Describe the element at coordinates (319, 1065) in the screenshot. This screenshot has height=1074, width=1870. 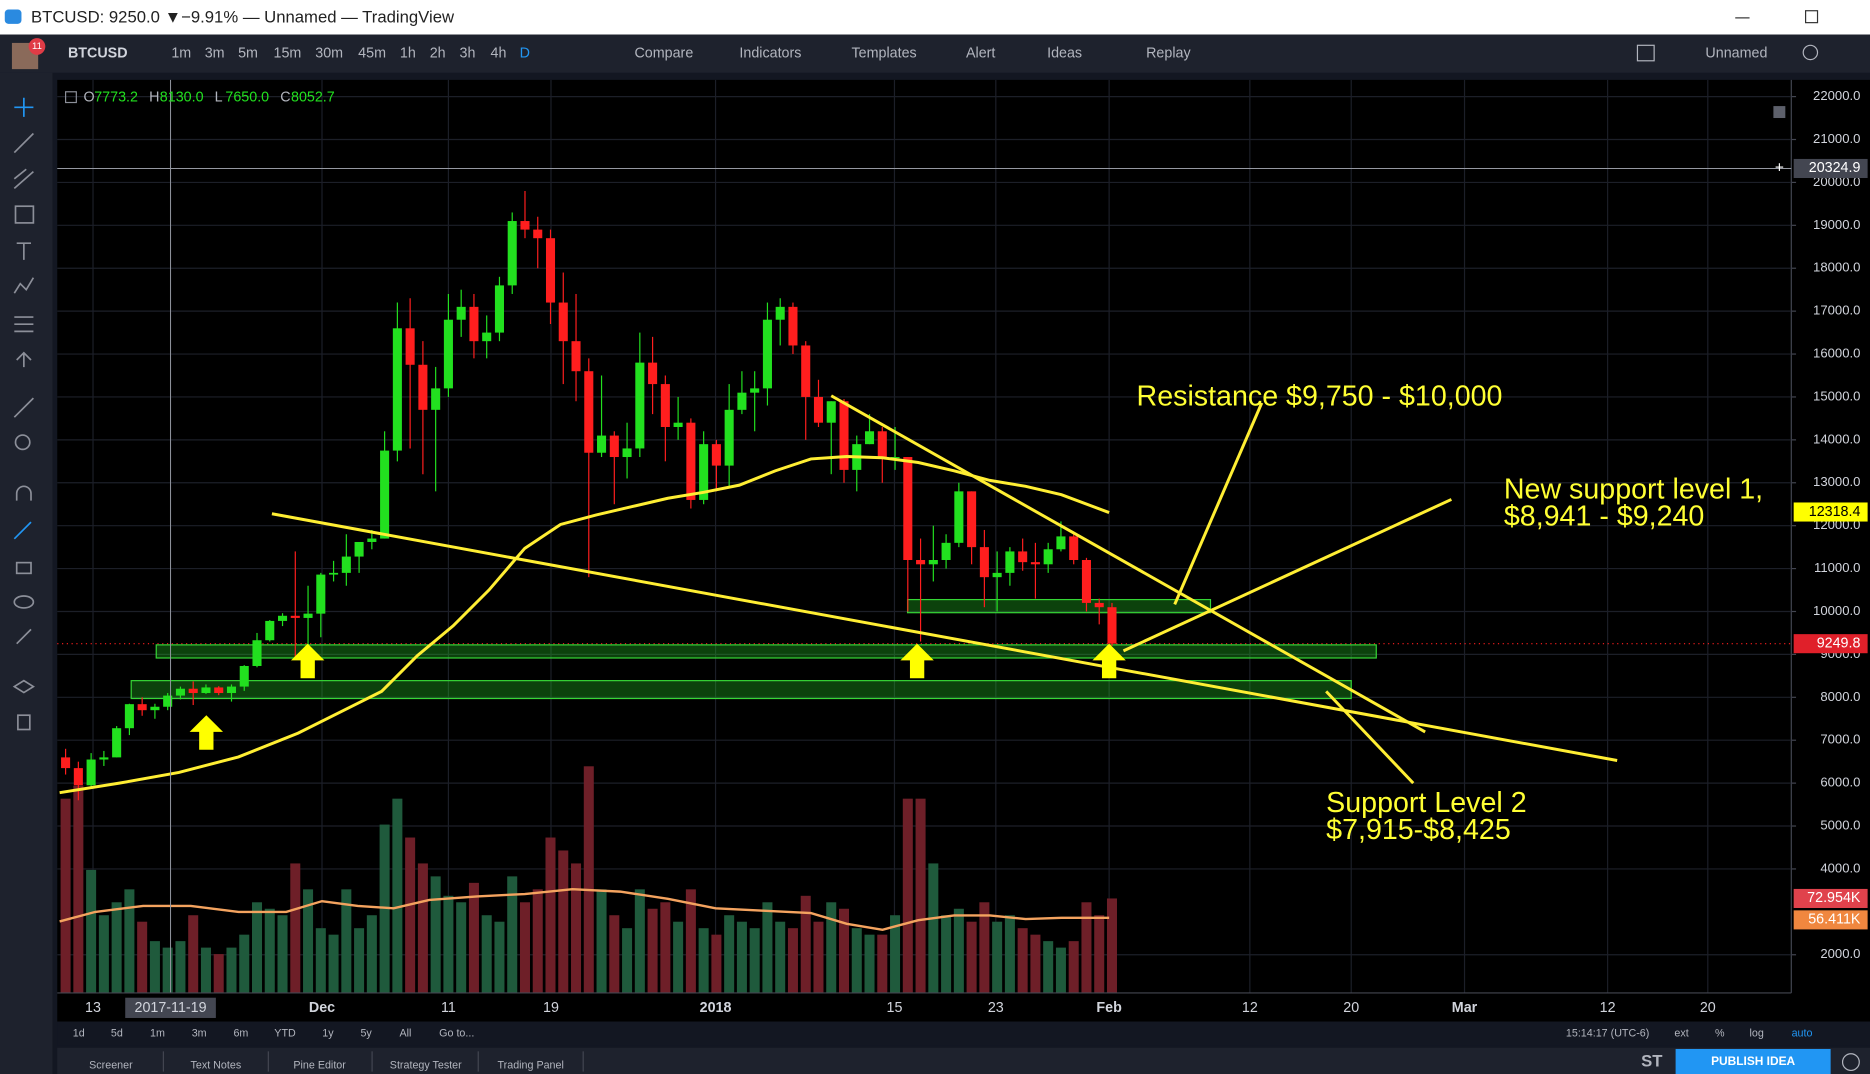
I see `tab: Pine Editor` at that location.